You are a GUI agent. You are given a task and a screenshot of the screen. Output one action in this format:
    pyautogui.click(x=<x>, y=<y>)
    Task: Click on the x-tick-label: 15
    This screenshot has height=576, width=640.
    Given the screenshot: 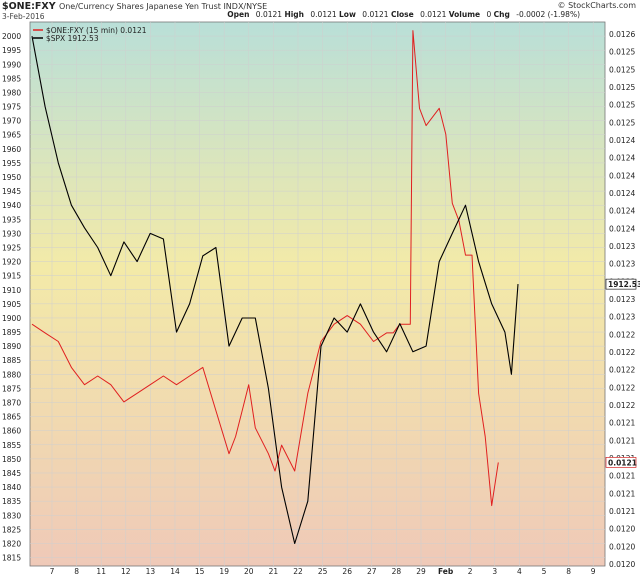 What is the action you would take?
    pyautogui.click(x=200, y=571)
    